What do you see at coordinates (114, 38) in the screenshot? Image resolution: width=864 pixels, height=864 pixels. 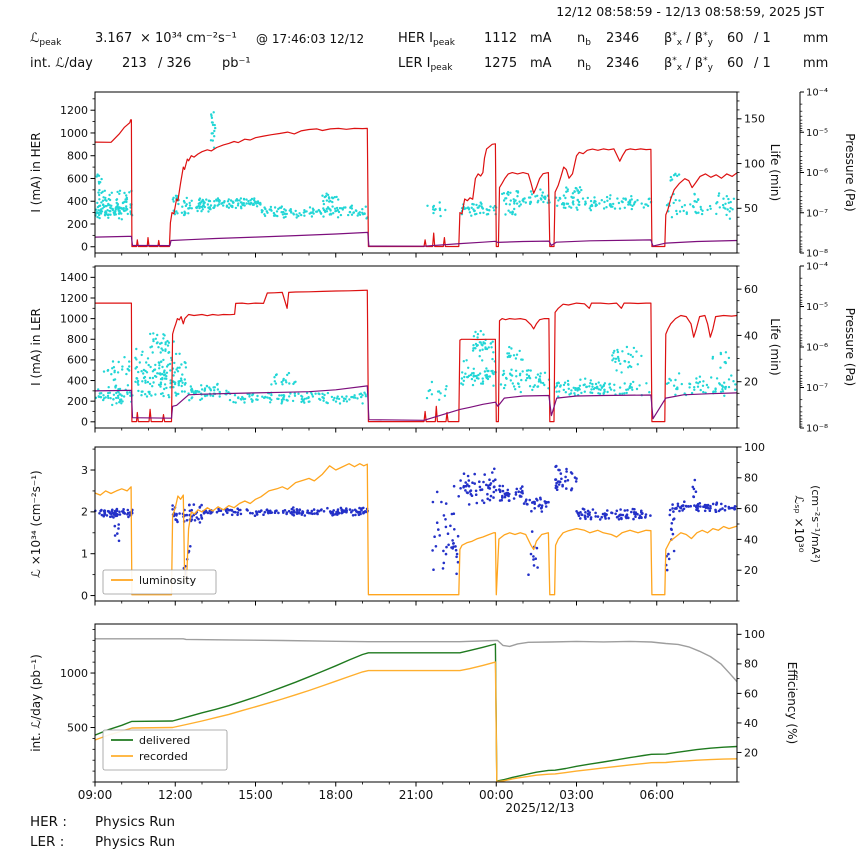 I see `lpeak-value: 3.167` at bounding box center [114, 38].